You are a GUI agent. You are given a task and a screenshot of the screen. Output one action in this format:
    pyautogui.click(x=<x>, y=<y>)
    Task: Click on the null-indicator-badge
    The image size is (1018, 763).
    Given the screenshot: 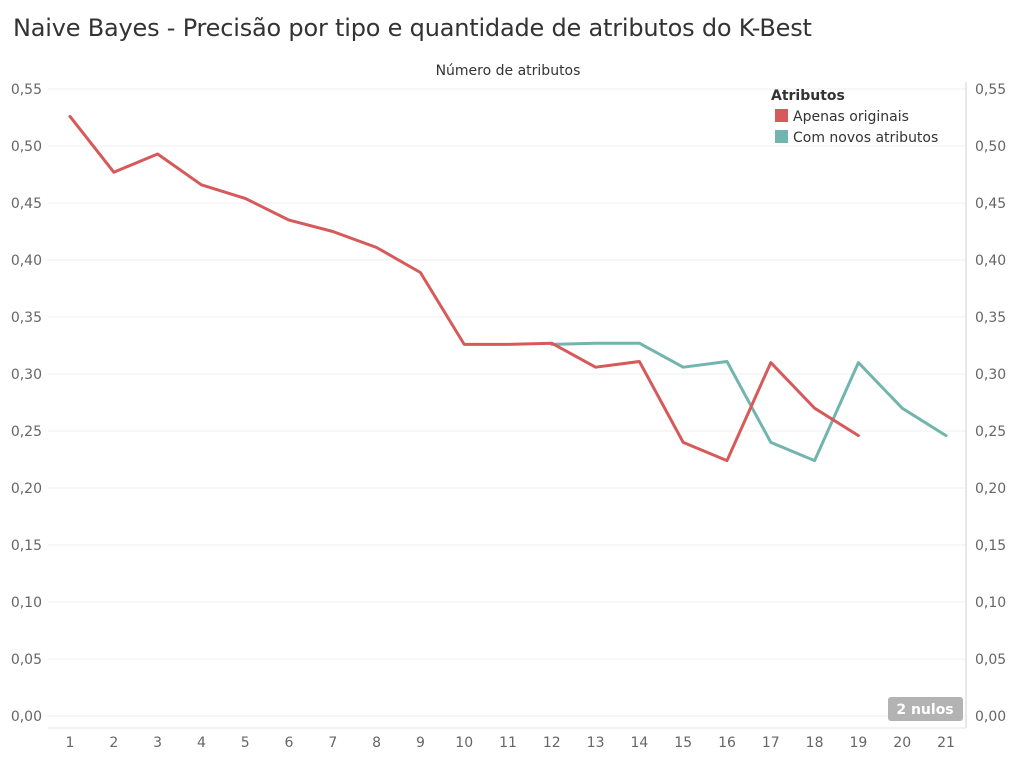 What is the action you would take?
    pyautogui.click(x=925, y=709)
    